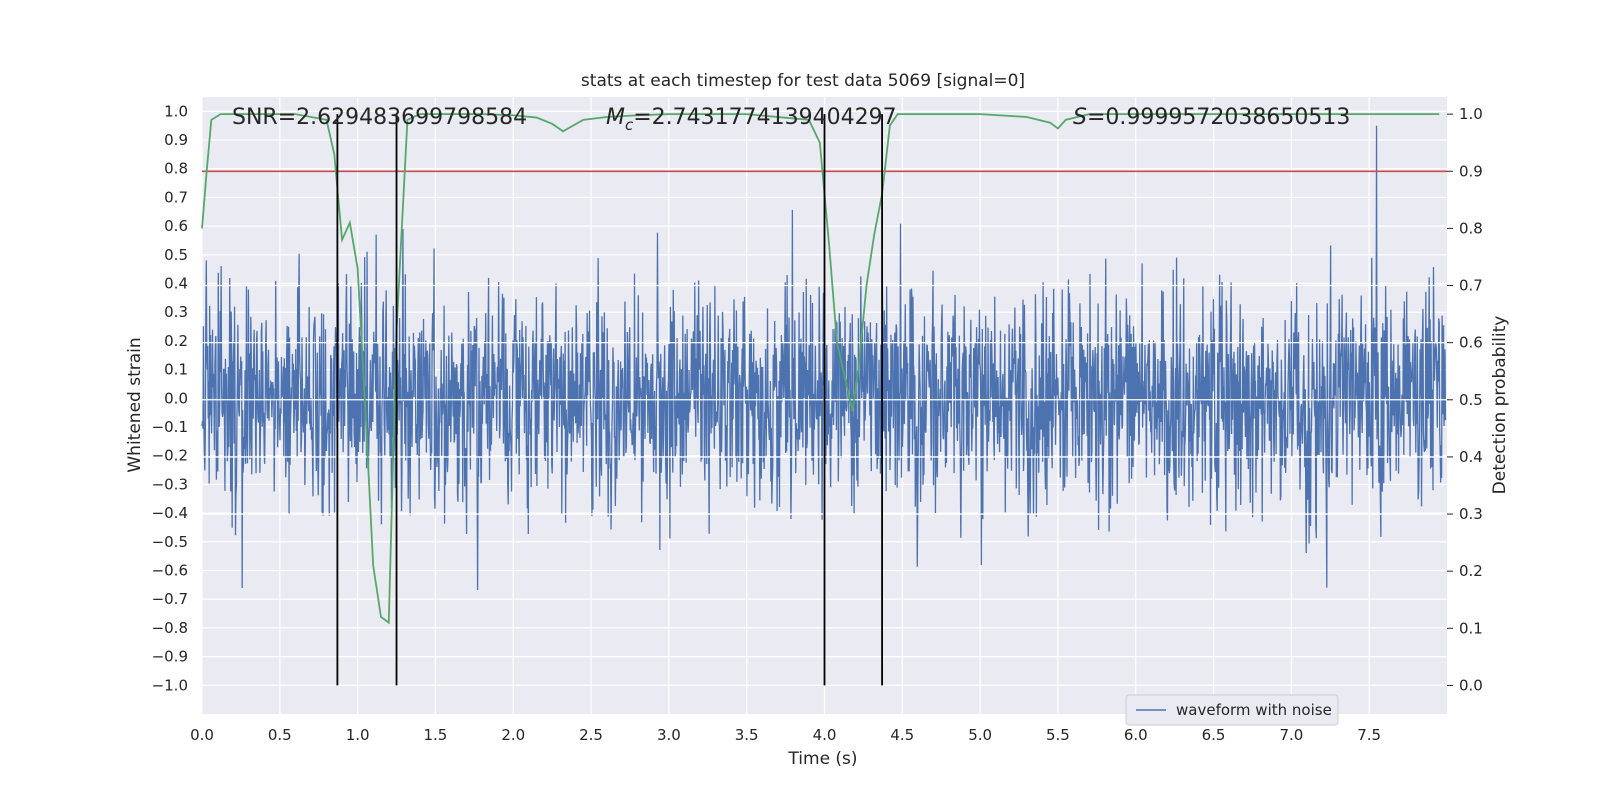 The width and height of the screenshot is (1600, 800). I want to click on y-tick-label: −0.9, so click(170, 657).